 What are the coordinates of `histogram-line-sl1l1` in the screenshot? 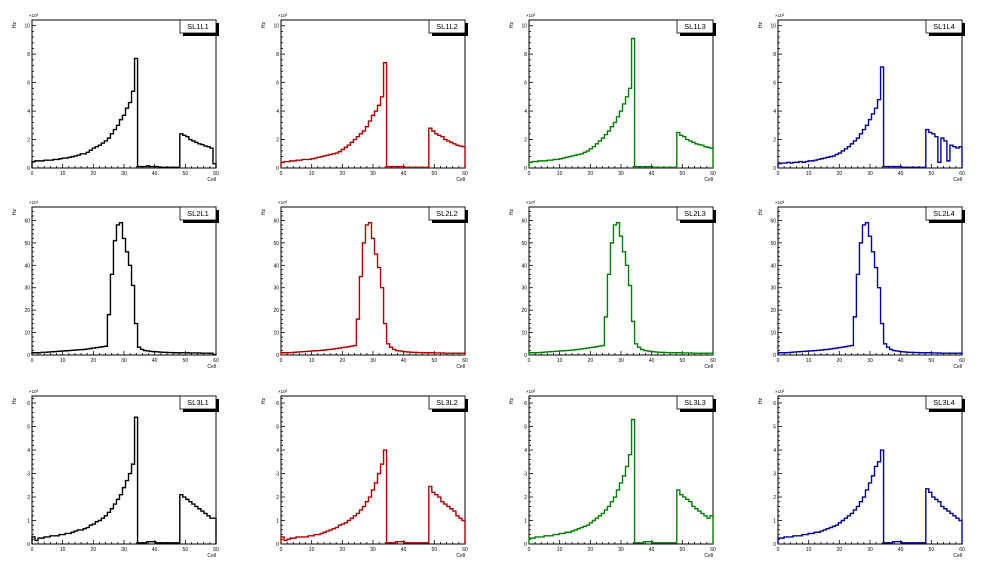 It's located at (124, 112).